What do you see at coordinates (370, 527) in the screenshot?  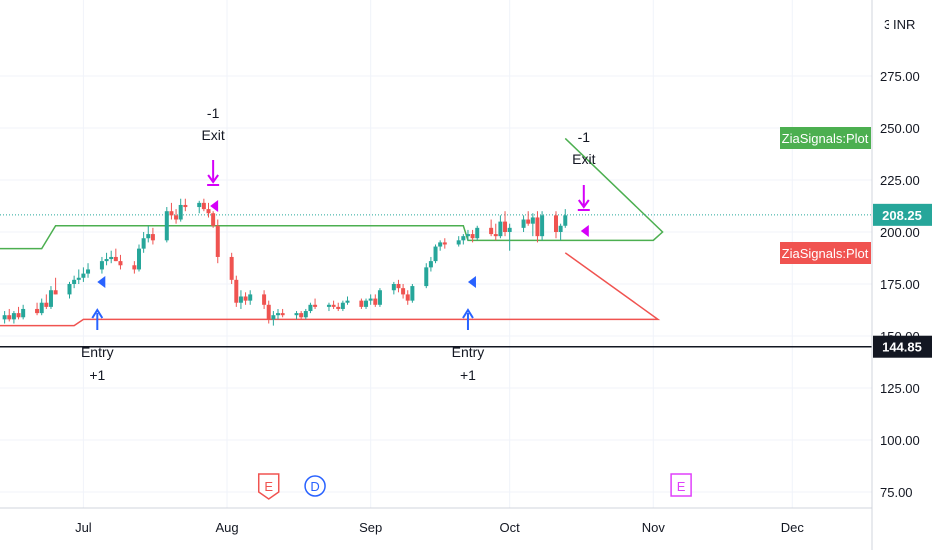 I see `time-tick-label: Sep` at bounding box center [370, 527].